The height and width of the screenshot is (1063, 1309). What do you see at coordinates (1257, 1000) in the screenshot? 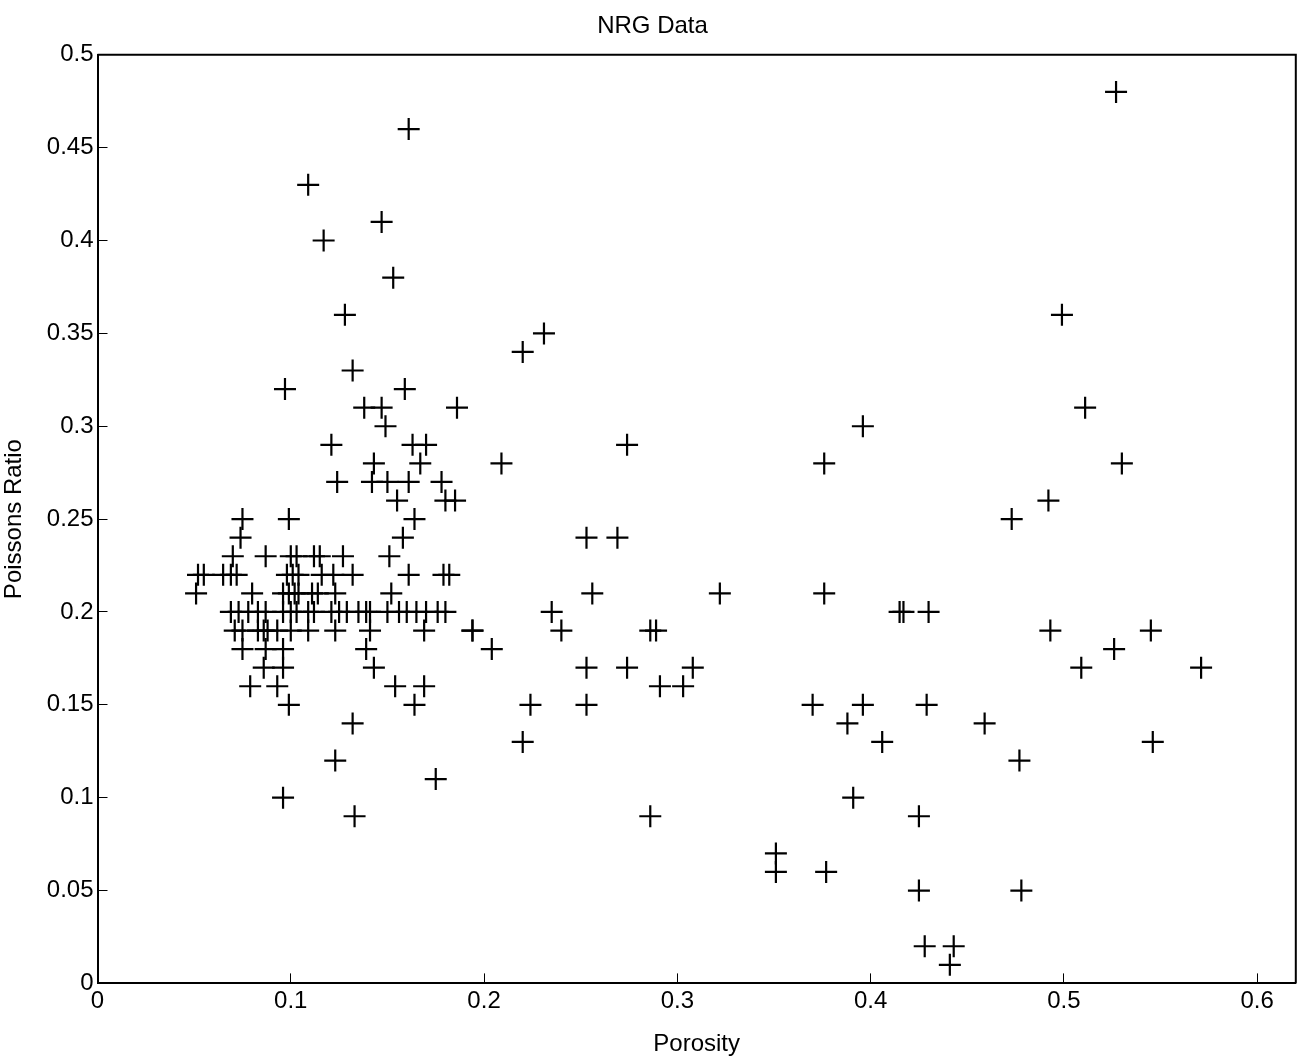
I see `x-tick-label: 0.6` at bounding box center [1257, 1000].